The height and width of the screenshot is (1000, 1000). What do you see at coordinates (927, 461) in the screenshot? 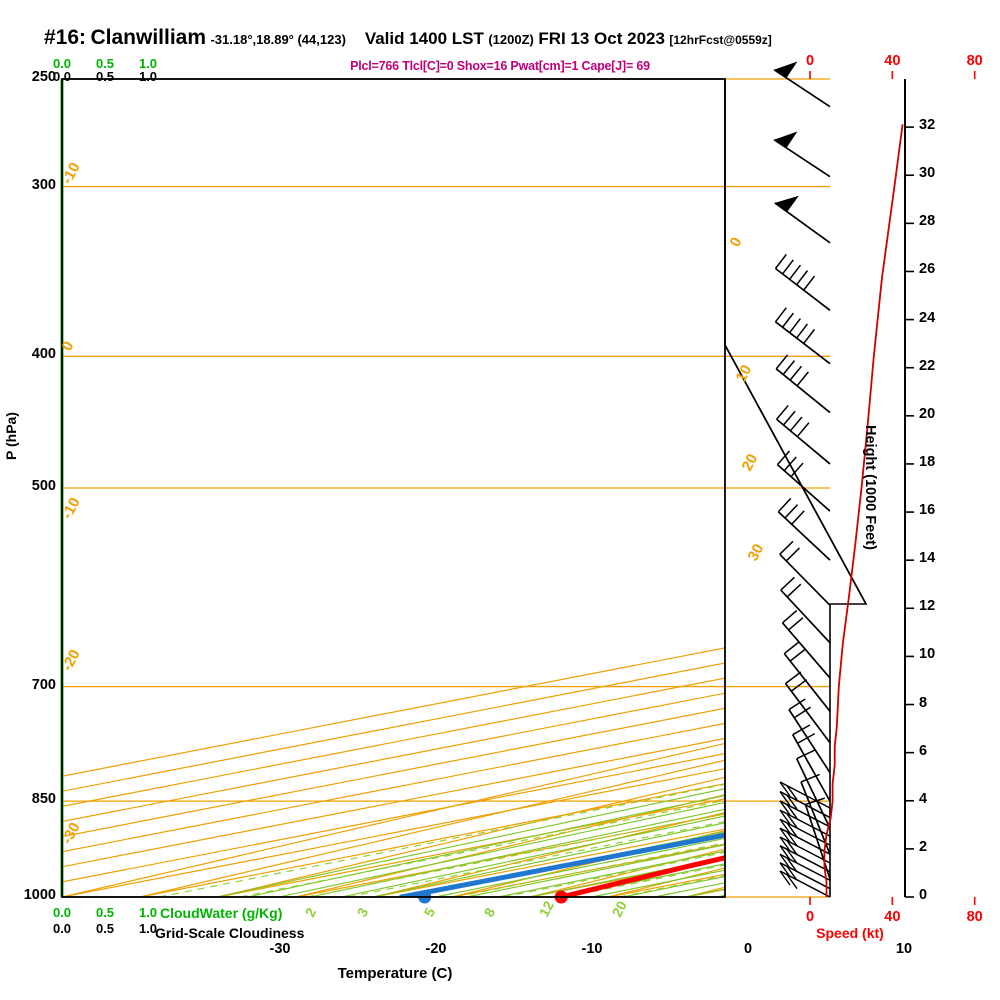
I see `height-tick-label: 18` at bounding box center [927, 461].